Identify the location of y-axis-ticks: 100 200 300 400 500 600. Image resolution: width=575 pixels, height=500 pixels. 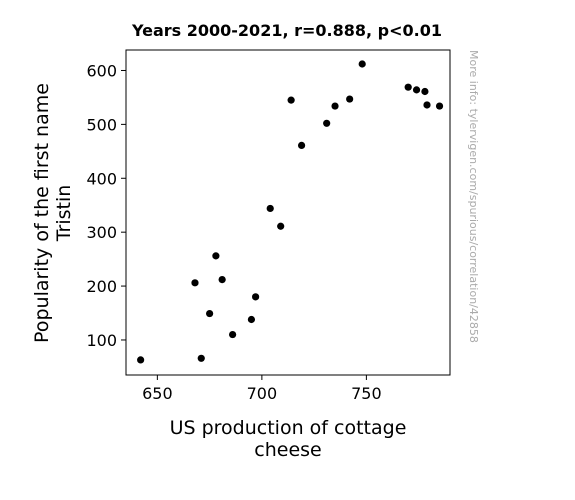
(106, 205).